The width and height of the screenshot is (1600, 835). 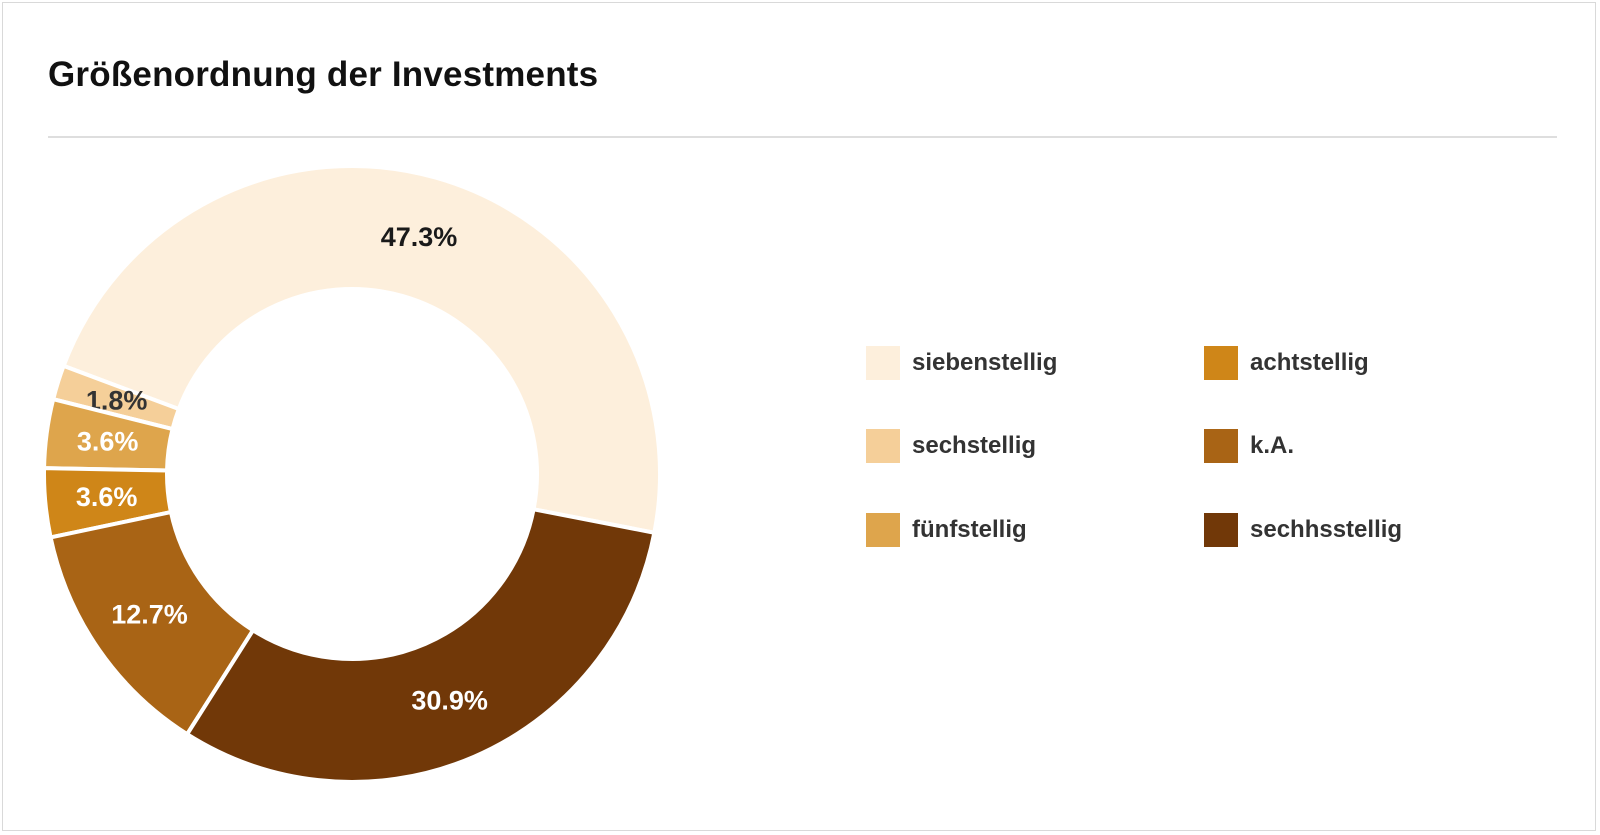 What do you see at coordinates (985, 362) in the screenshot?
I see `legend-label: siebenstellig` at bounding box center [985, 362].